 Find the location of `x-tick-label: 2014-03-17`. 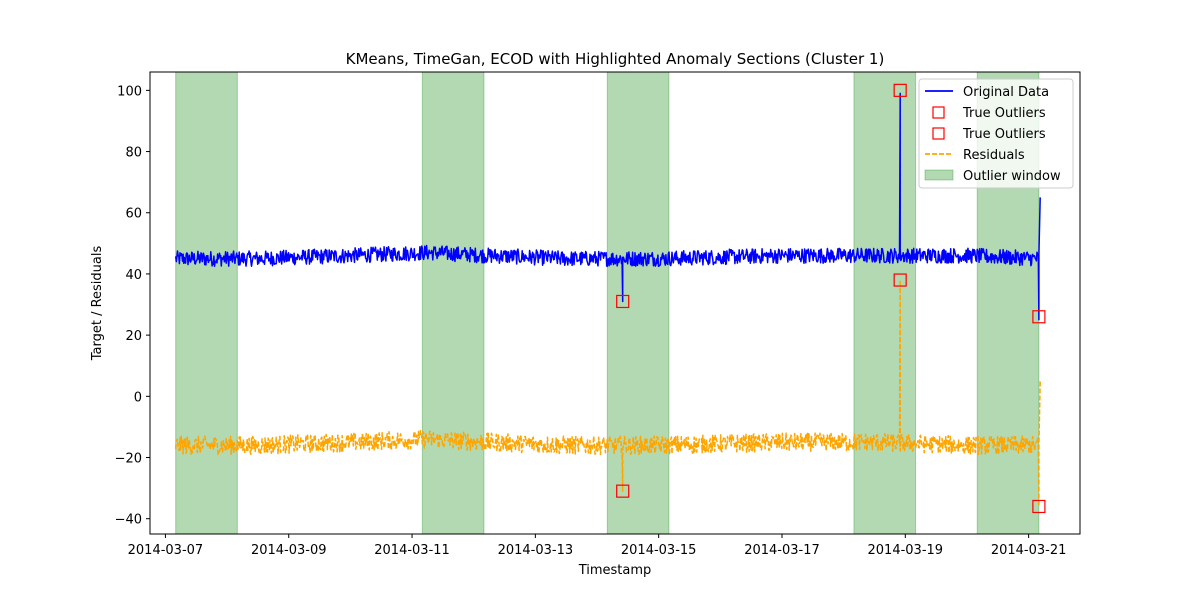

x-tick-label: 2014-03-17 is located at coordinates (782, 550).